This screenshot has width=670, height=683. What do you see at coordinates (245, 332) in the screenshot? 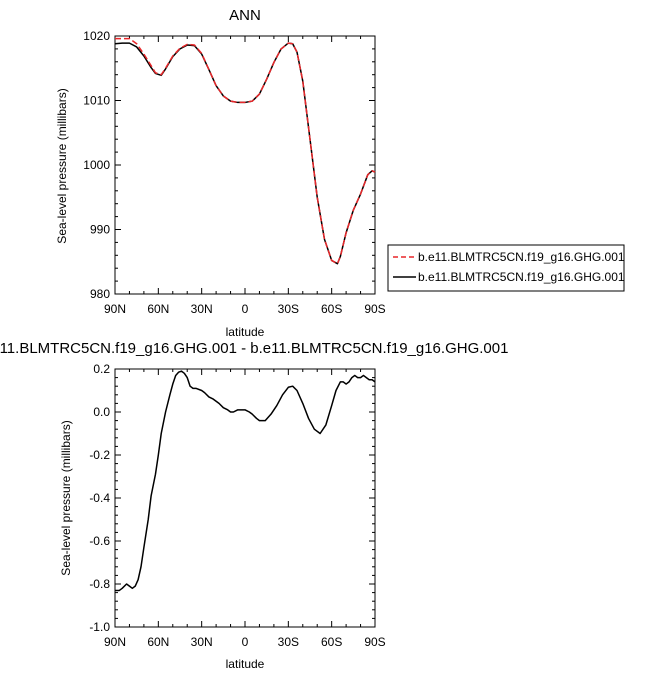
I see `top-x-axis-label: latitude` at bounding box center [245, 332].